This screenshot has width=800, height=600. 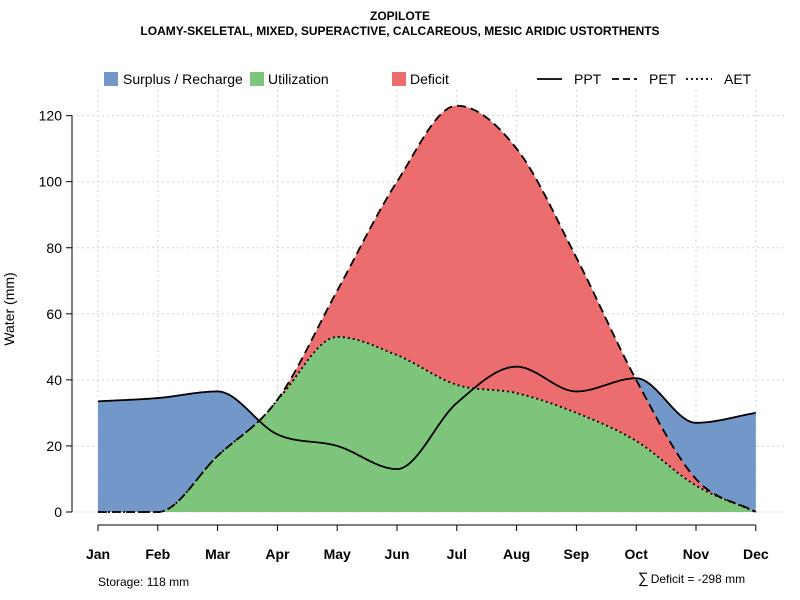 What do you see at coordinates (698, 579) in the screenshot?
I see `deficit-text: Deficit = -298 mm` at bounding box center [698, 579].